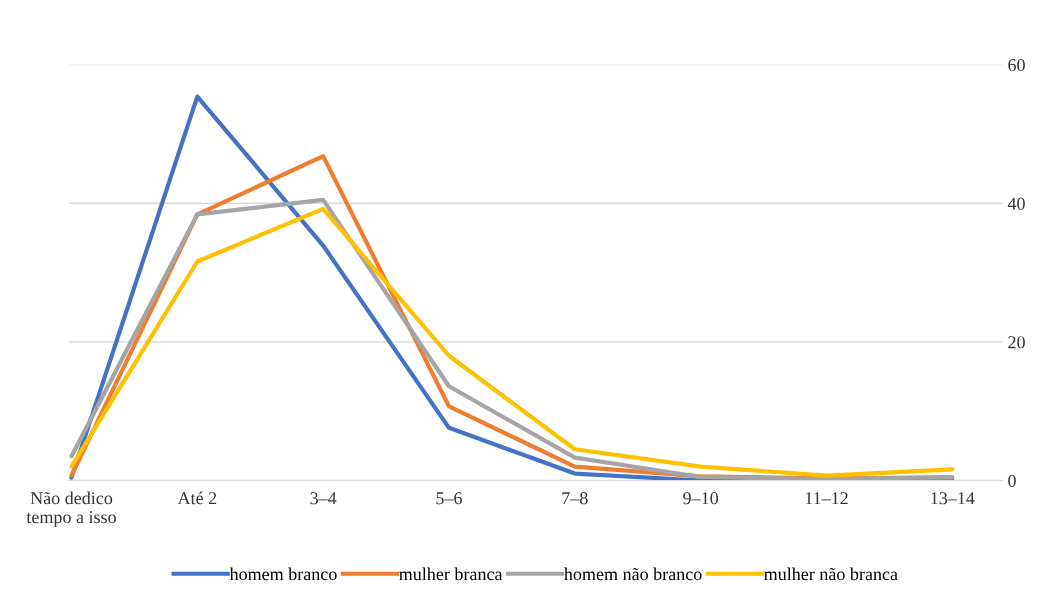  Describe the element at coordinates (451, 574) in the screenshot. I see `legend-label: mulher branca` at that location.